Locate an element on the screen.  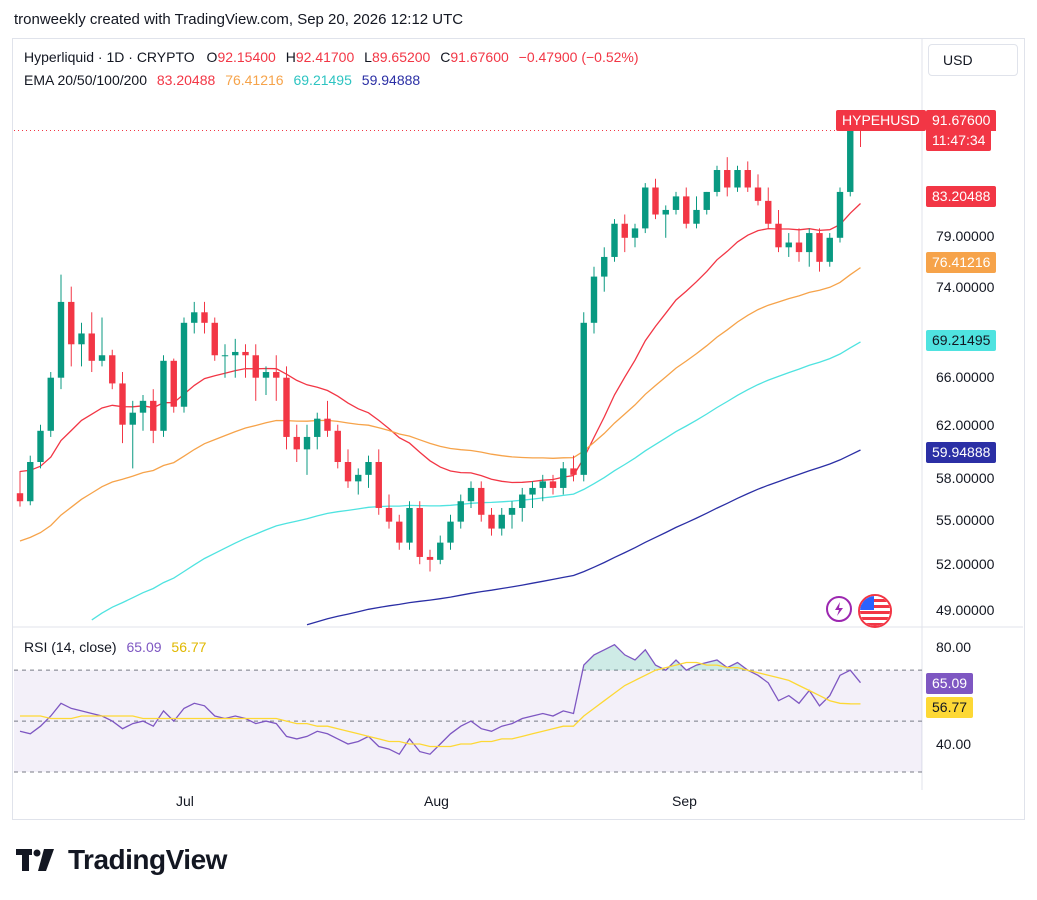
y-tick-label: 49.00000 is located at coordinates (965, 610).